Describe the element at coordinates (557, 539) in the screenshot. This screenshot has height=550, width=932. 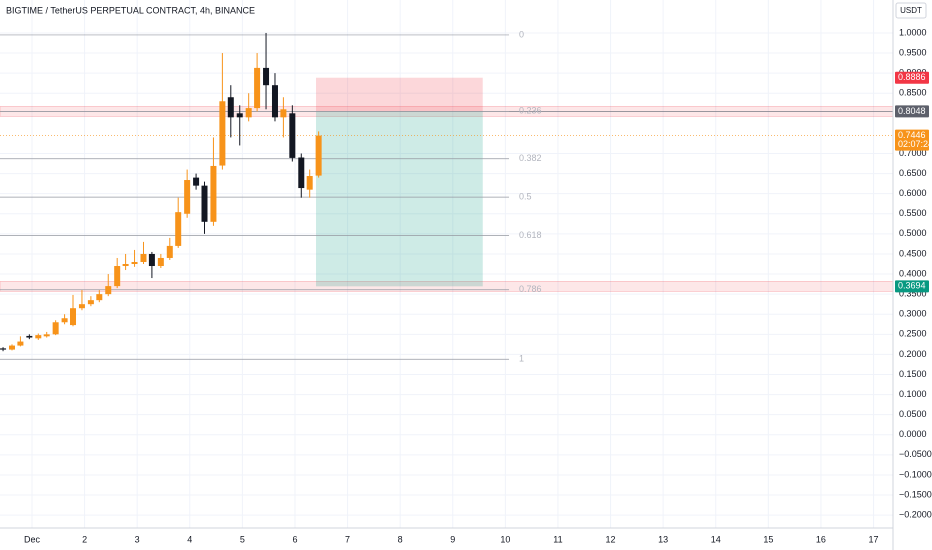
I see `x-tick-label: 11` at that location.